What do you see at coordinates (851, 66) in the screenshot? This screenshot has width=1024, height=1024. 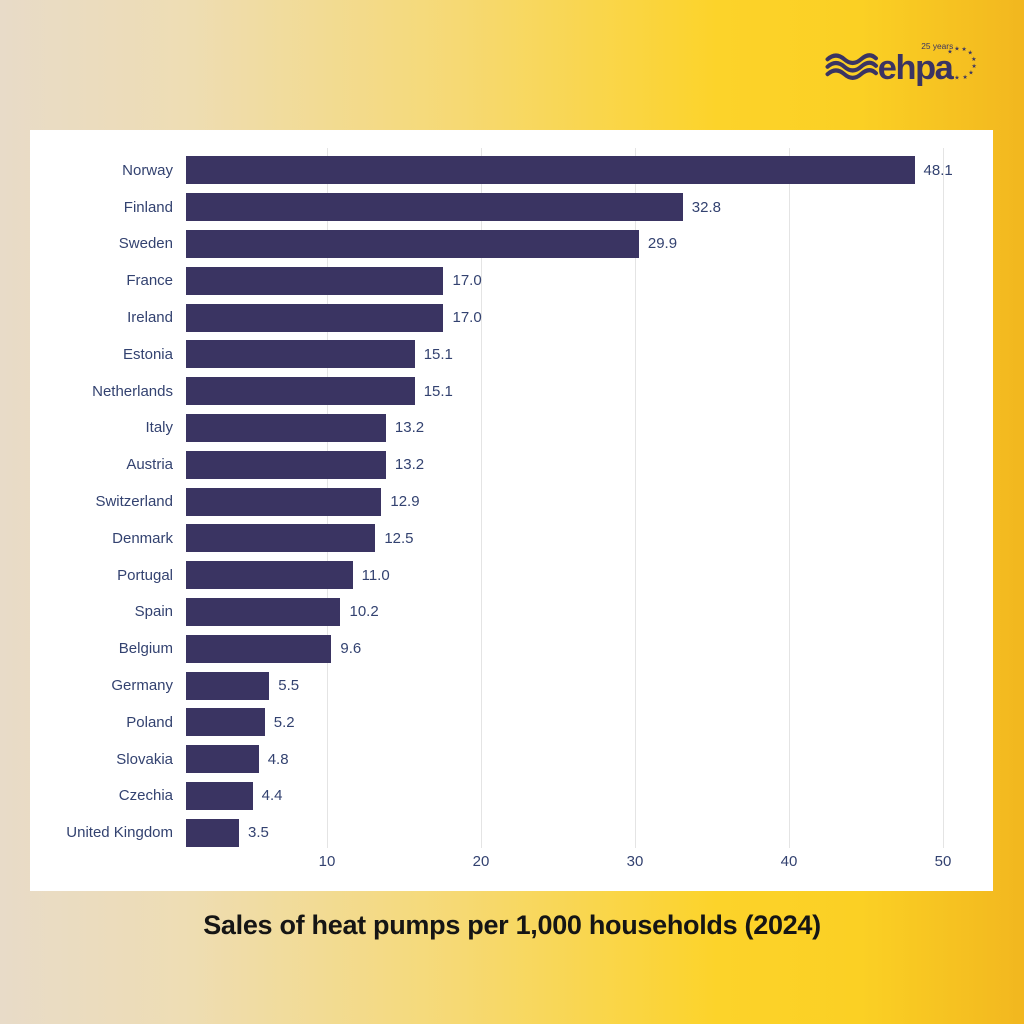 I see `waves-icon` at bounding box center [851, 66].